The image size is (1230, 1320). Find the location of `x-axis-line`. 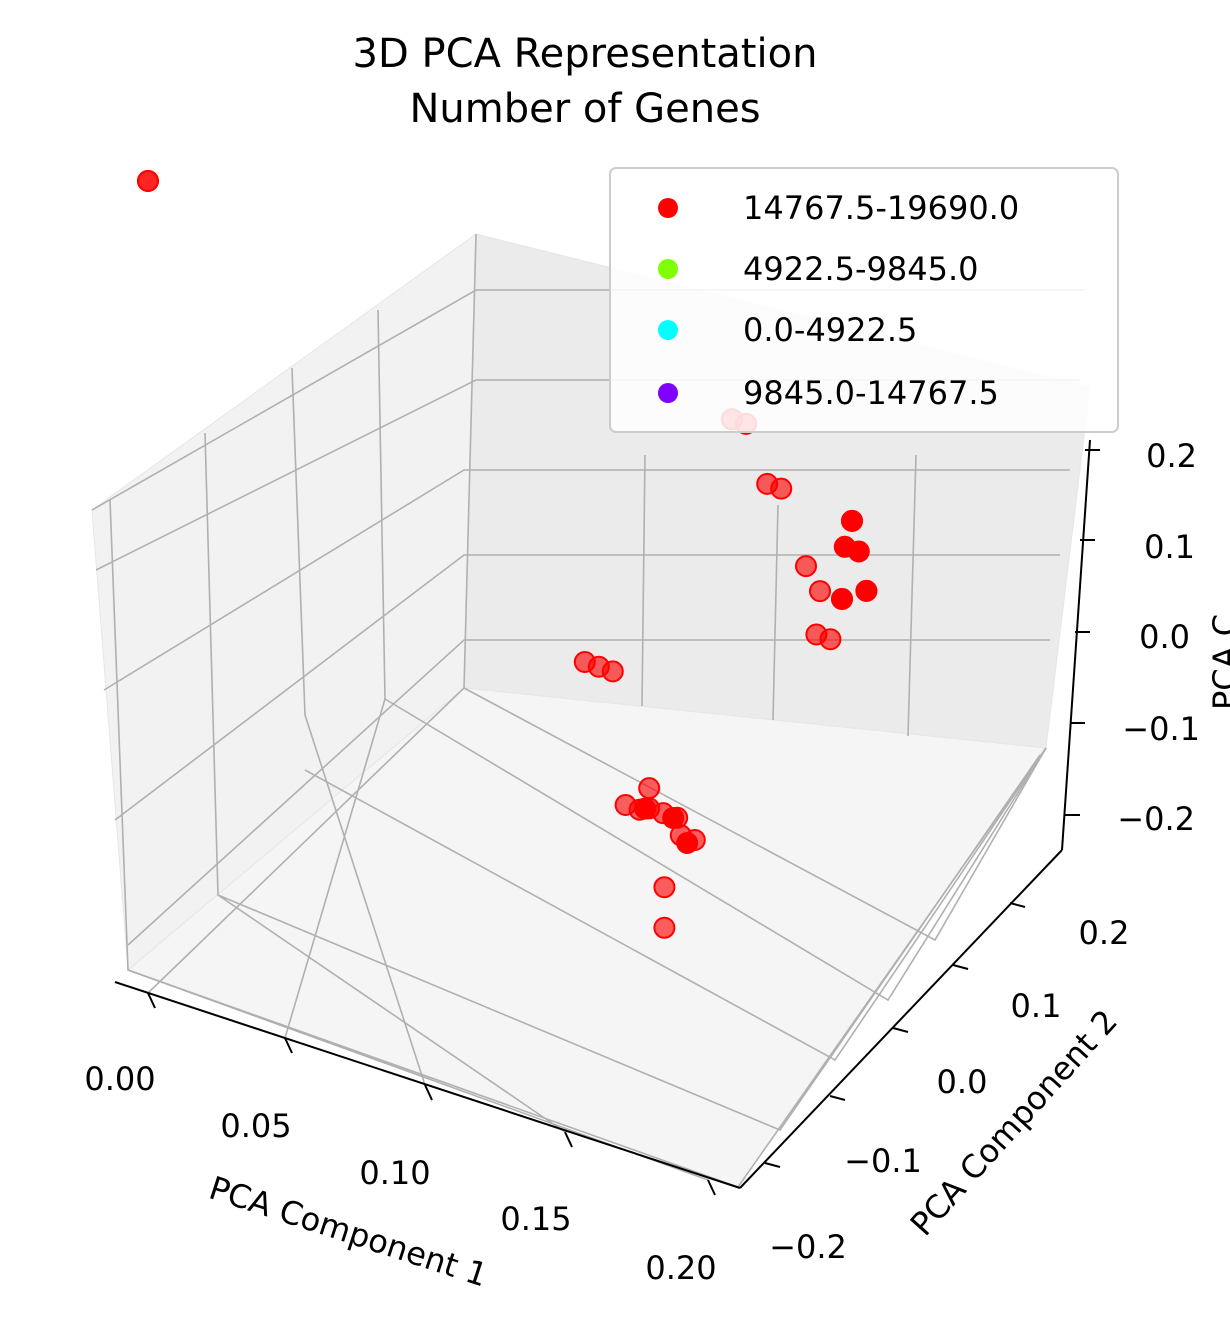

x-axis-line is located at coordinates (427, 1085).